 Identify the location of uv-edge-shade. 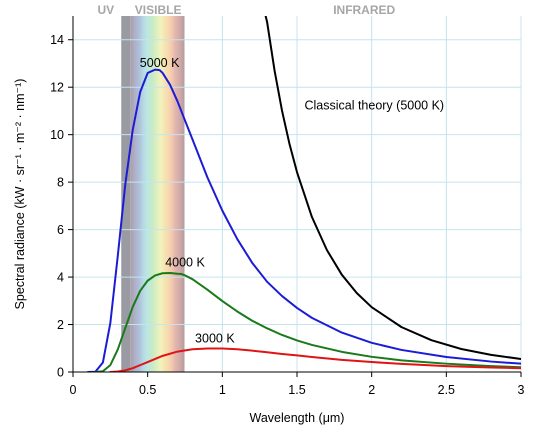
(126, 194).